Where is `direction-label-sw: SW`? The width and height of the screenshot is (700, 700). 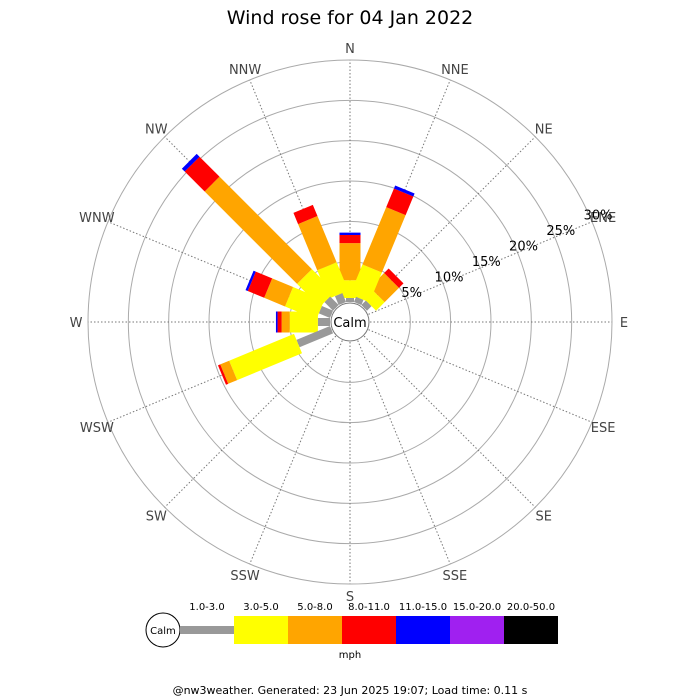
direction-label-sw: SW is located at coordinates (156, 517).